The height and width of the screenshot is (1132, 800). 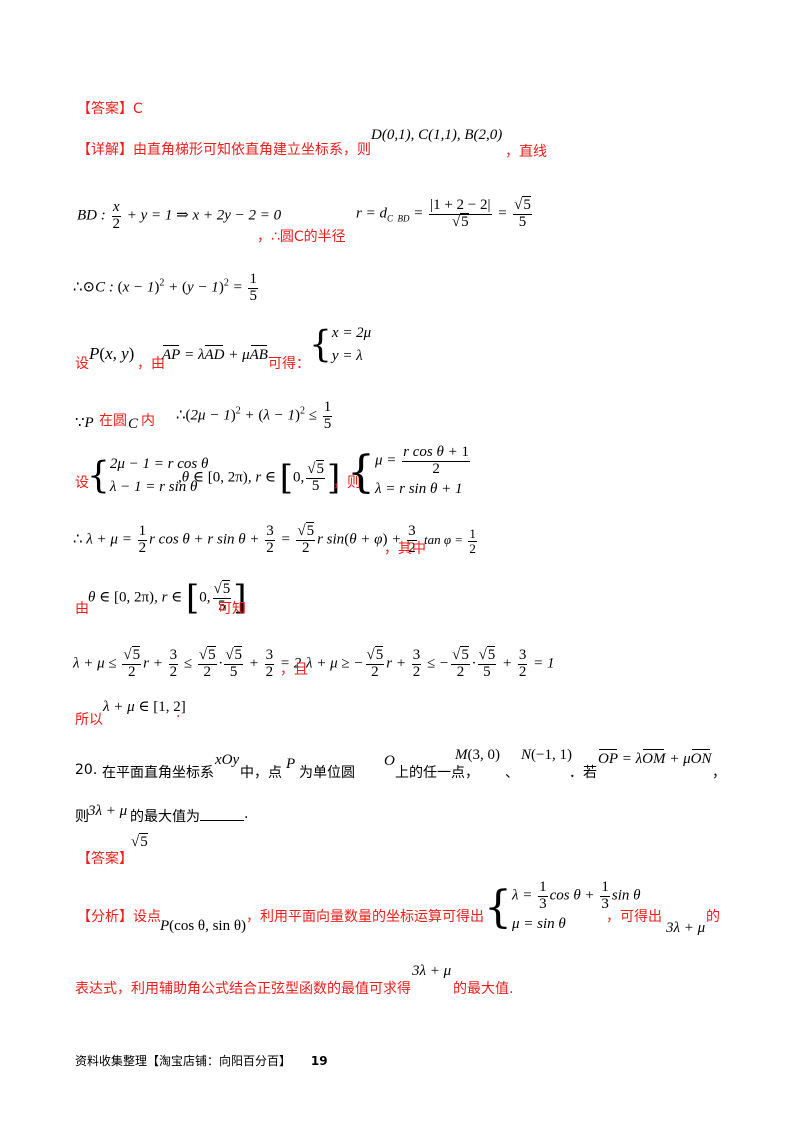 I want to click on page-number: 19, so click(x=319, y=1061).